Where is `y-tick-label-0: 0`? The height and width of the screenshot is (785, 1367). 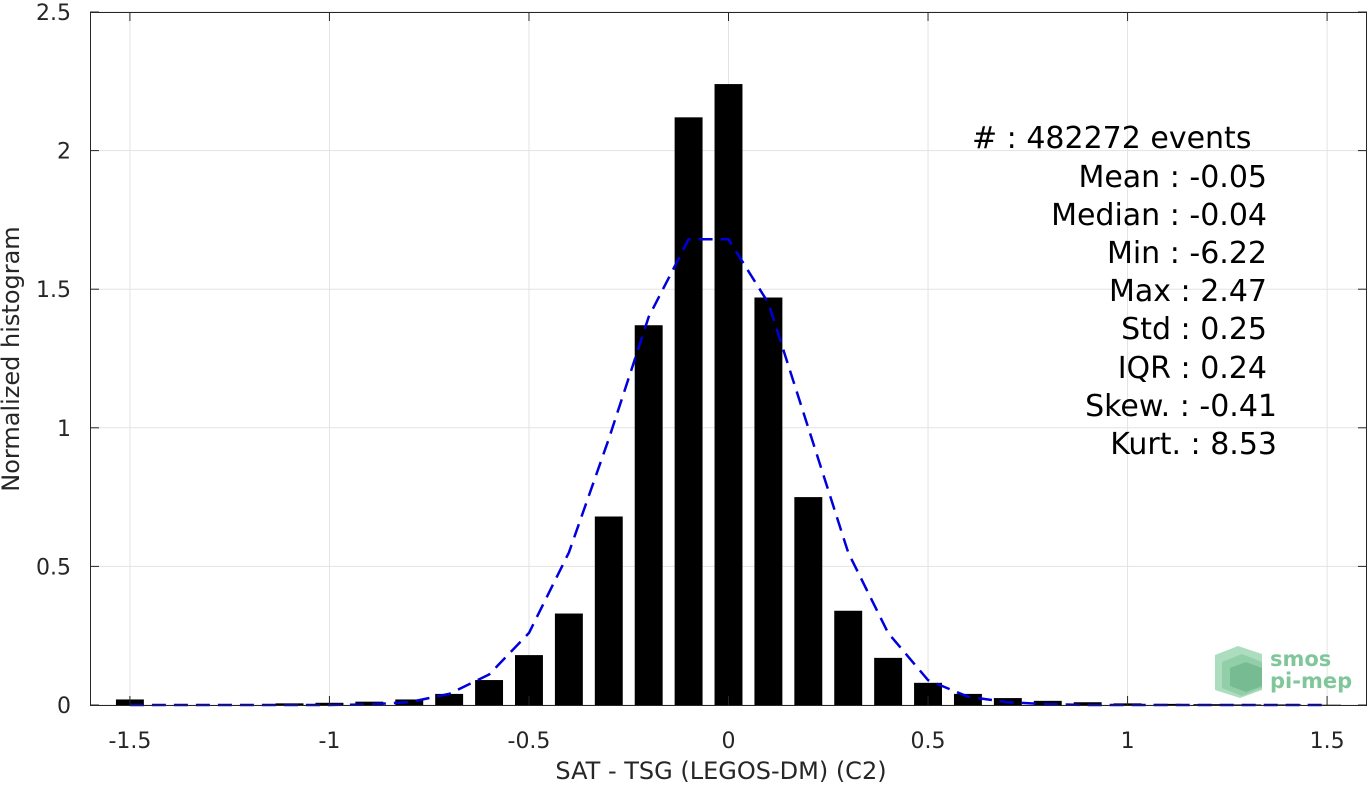
y-tick-label-0: 0 is located at coordinates (64, 706).